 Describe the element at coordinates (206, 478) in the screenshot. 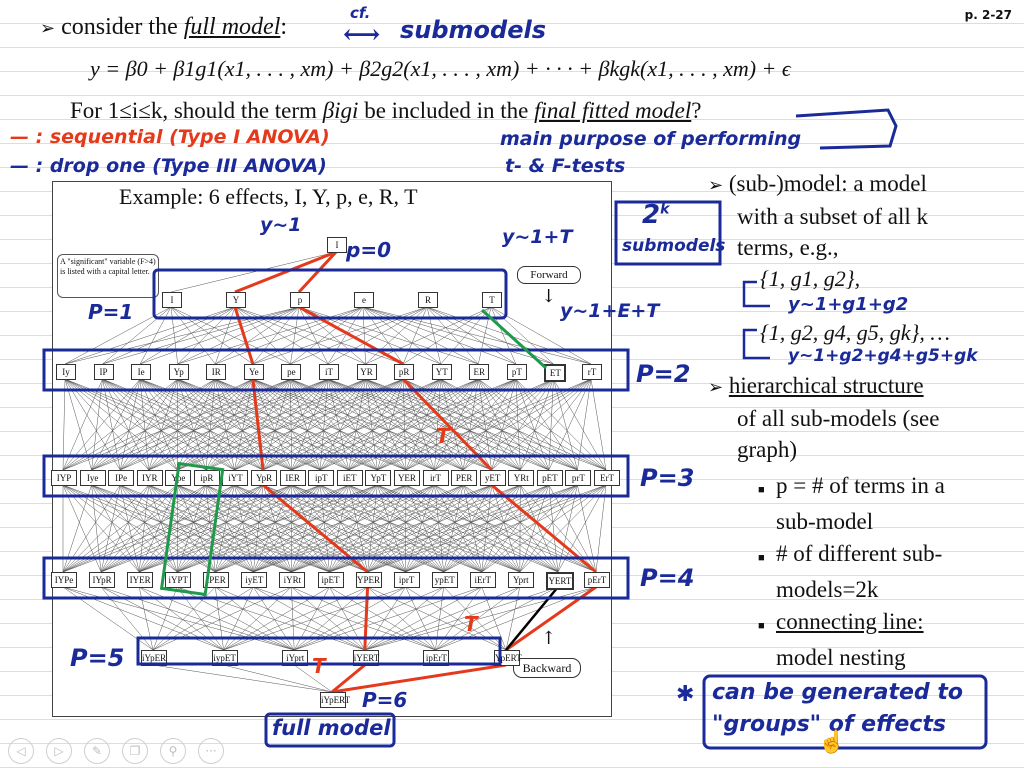

I see `lattice-node: ipR` at that location.